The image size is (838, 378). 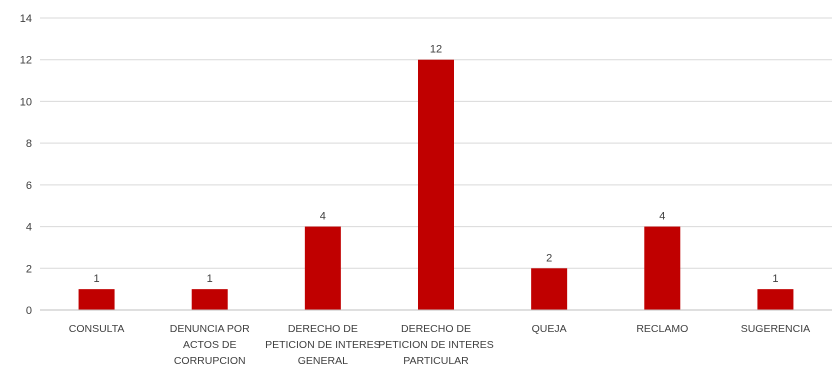 I want to click on y-tick-label: 8, so click(x=29, y=144).